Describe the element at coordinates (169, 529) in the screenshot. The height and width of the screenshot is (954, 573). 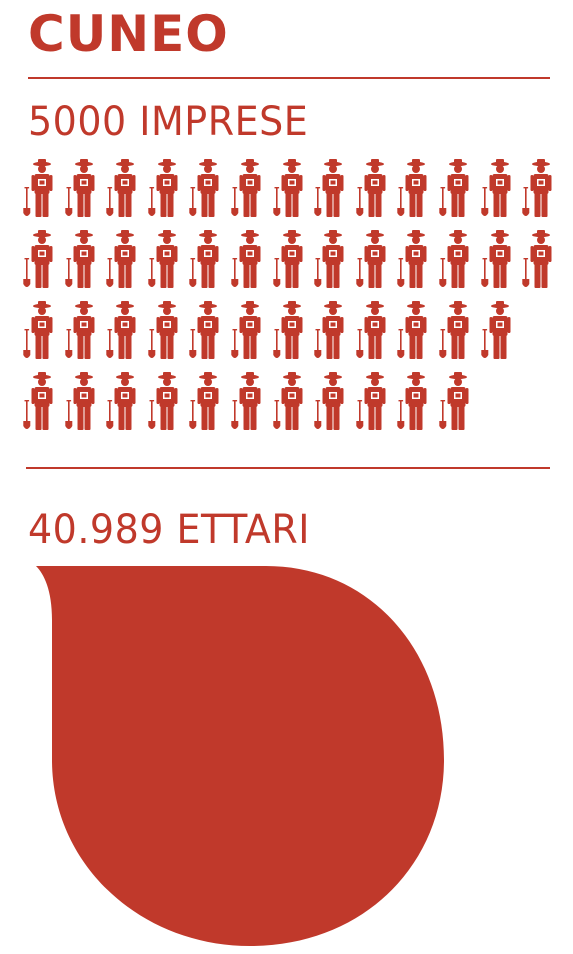
I see `area-label: 40.989 ETTARI` at that location.